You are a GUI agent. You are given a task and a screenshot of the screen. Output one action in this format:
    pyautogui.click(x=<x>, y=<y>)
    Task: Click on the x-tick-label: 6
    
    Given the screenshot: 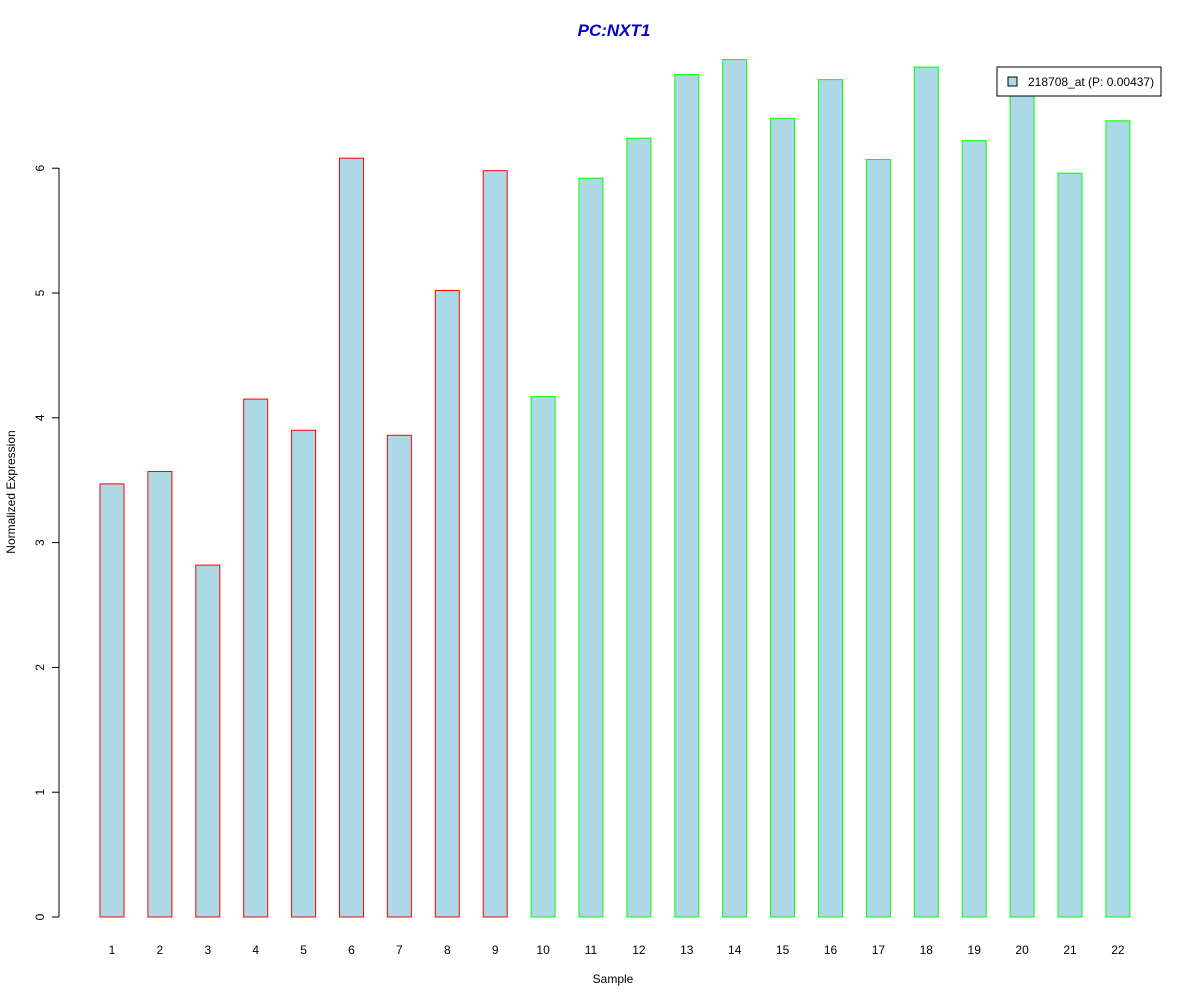 What is the action you would take?
    pyautogui.click(x=351, y=950)
    